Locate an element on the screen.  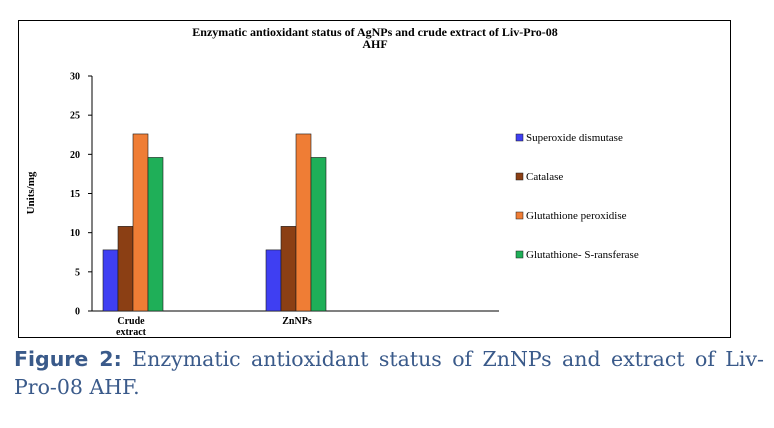
legend-label: Superoxide dismutase is located at coordinates (574, 138).